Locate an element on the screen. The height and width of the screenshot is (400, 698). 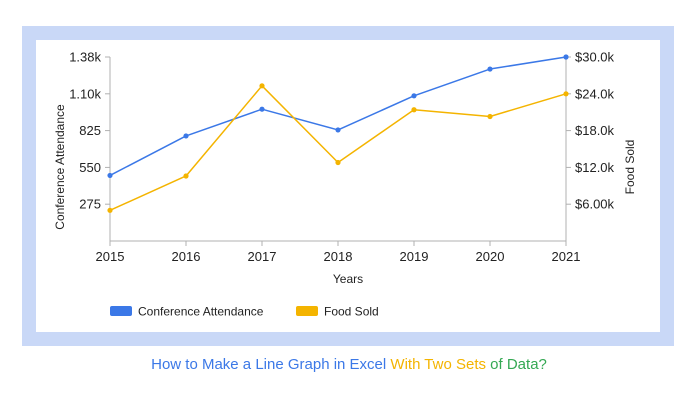
conference-attendance-legend-label: Conference Attendance is located at coordinates (201, 312).